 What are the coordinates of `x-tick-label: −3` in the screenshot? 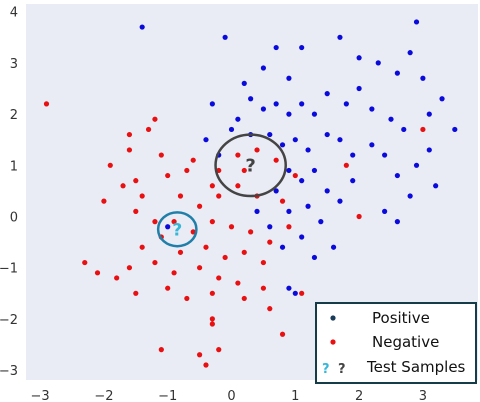 It's located at (40, 395).